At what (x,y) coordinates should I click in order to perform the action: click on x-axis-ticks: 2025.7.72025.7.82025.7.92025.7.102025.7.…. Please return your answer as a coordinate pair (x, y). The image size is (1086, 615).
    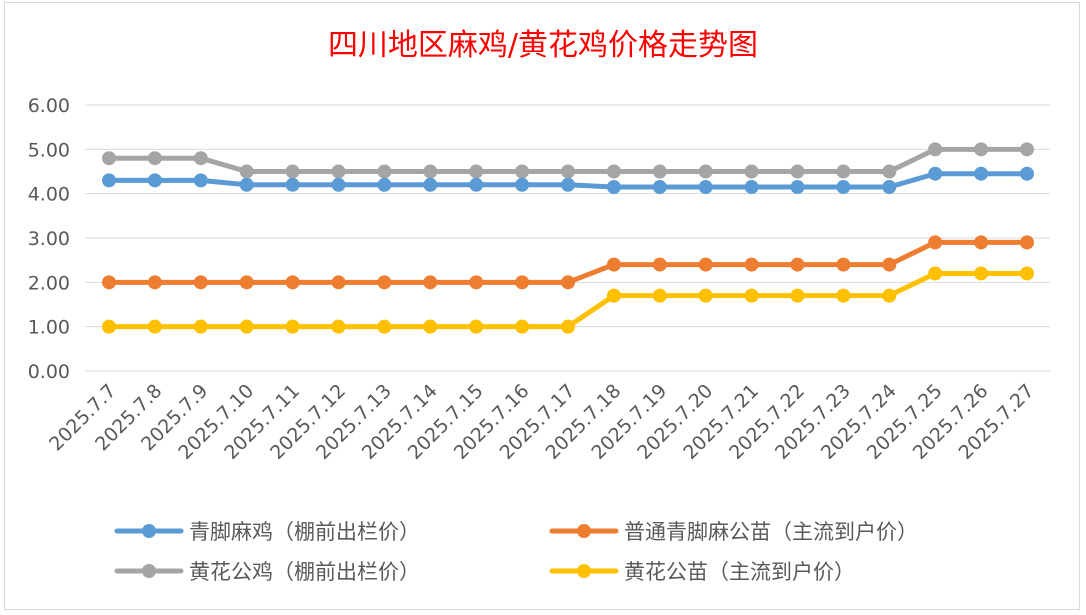
    Looking at the image, I should click on (541, 422).